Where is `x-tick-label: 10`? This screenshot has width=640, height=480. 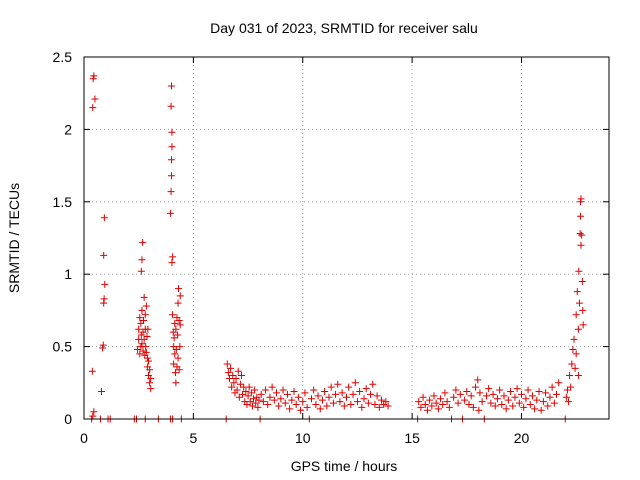
x-tick-label: 10 is located at coordinates (303, 438).